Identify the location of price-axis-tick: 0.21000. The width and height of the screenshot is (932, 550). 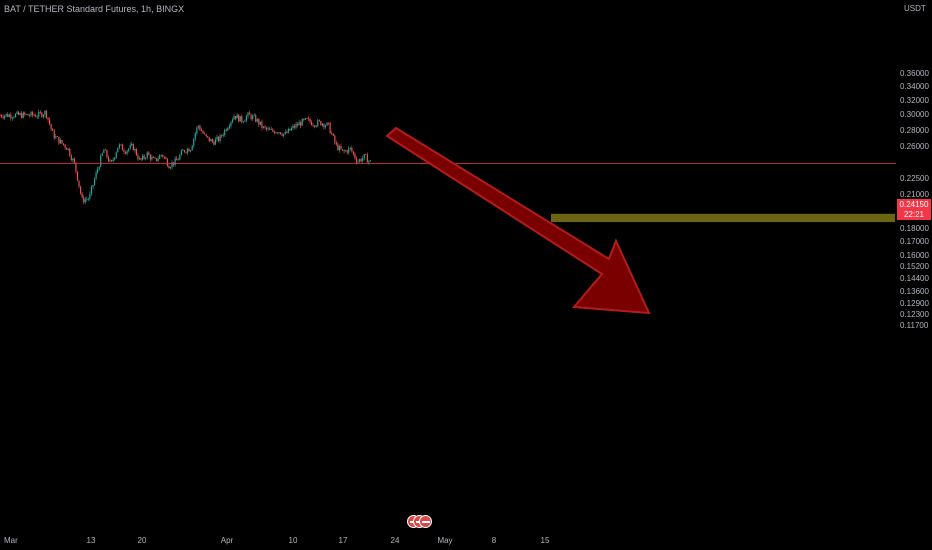
(914, 194).